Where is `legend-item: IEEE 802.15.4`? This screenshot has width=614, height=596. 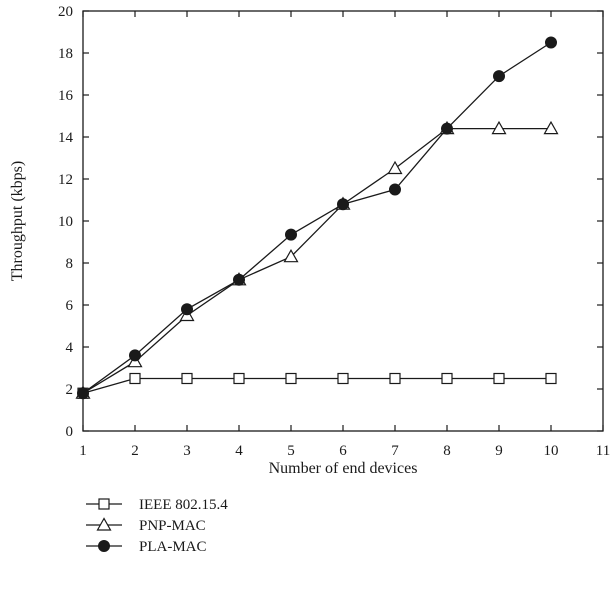 legend-item: IEEE 802.15.4 is located at coordinates (157, 505).